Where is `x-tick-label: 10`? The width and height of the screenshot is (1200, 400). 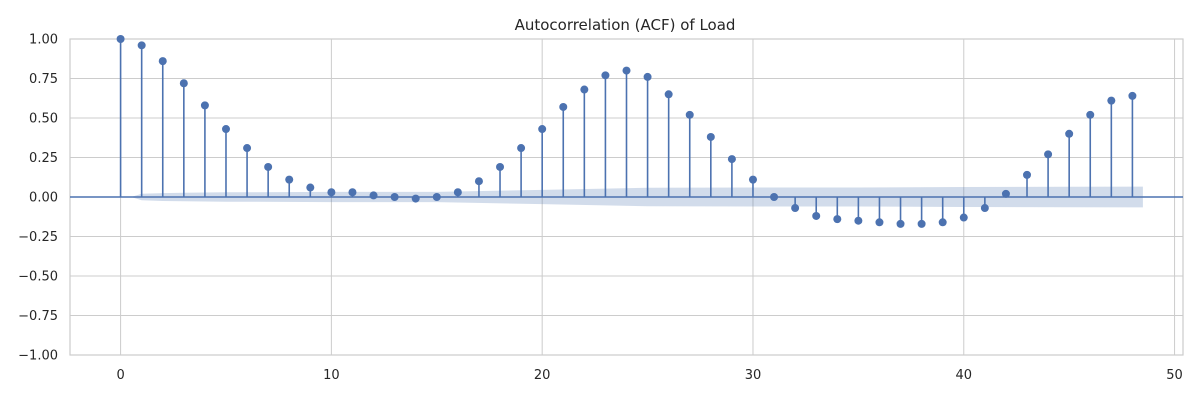 x-tick-label: 10 is located at coordinates (331, 375).